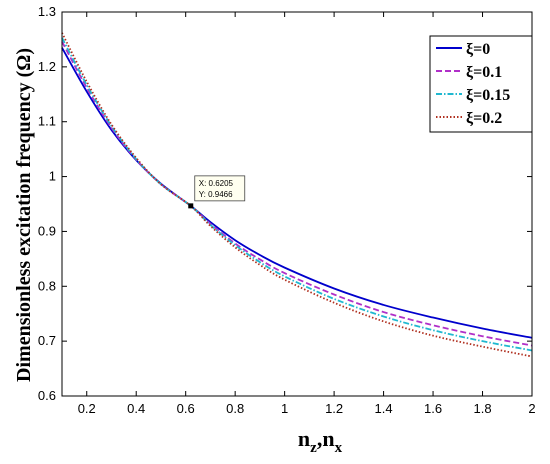 The width and height of the screenshot is (550, 464). What do you see at coordinates (484, 72) in the screenshot?
I see `legend-label-1: ξ=0.1` at bounding box center [484, 72].